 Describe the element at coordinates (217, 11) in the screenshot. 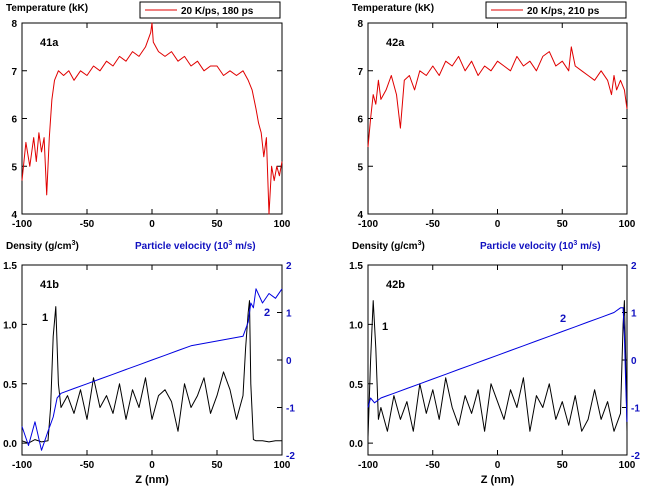

I see `legend-label: 20 K/ps, 180 ps` at that location.